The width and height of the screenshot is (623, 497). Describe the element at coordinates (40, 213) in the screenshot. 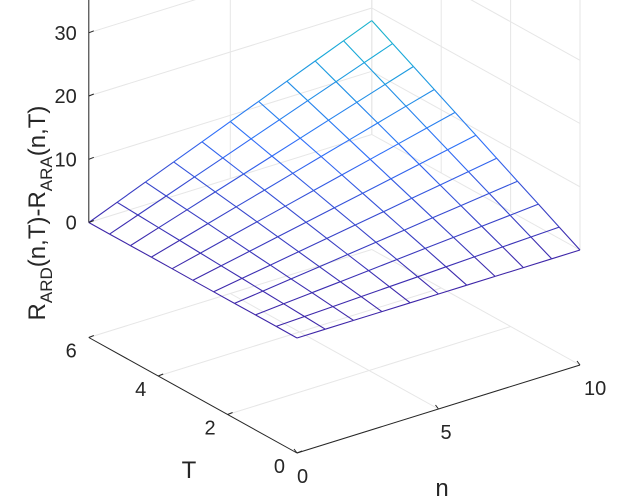

I see `z-axis-label: RARD(n,T)-RARA(n,T)` at that location.